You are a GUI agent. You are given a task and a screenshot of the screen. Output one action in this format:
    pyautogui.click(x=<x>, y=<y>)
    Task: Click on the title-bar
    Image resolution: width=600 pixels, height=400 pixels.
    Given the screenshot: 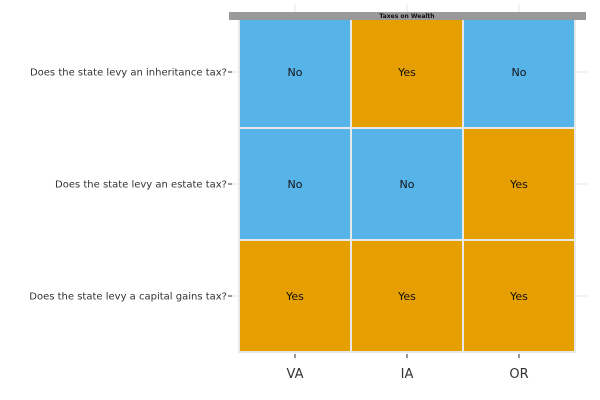 What is the action you would take?
    pyautogui.click(x=407, y=16)
    